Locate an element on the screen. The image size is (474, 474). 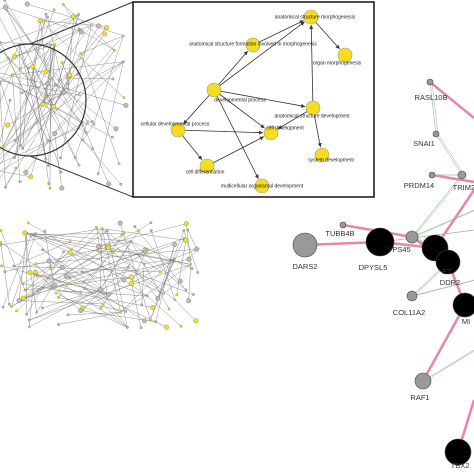
gene-label: TRIM29 is located at coordinates (463, 187).